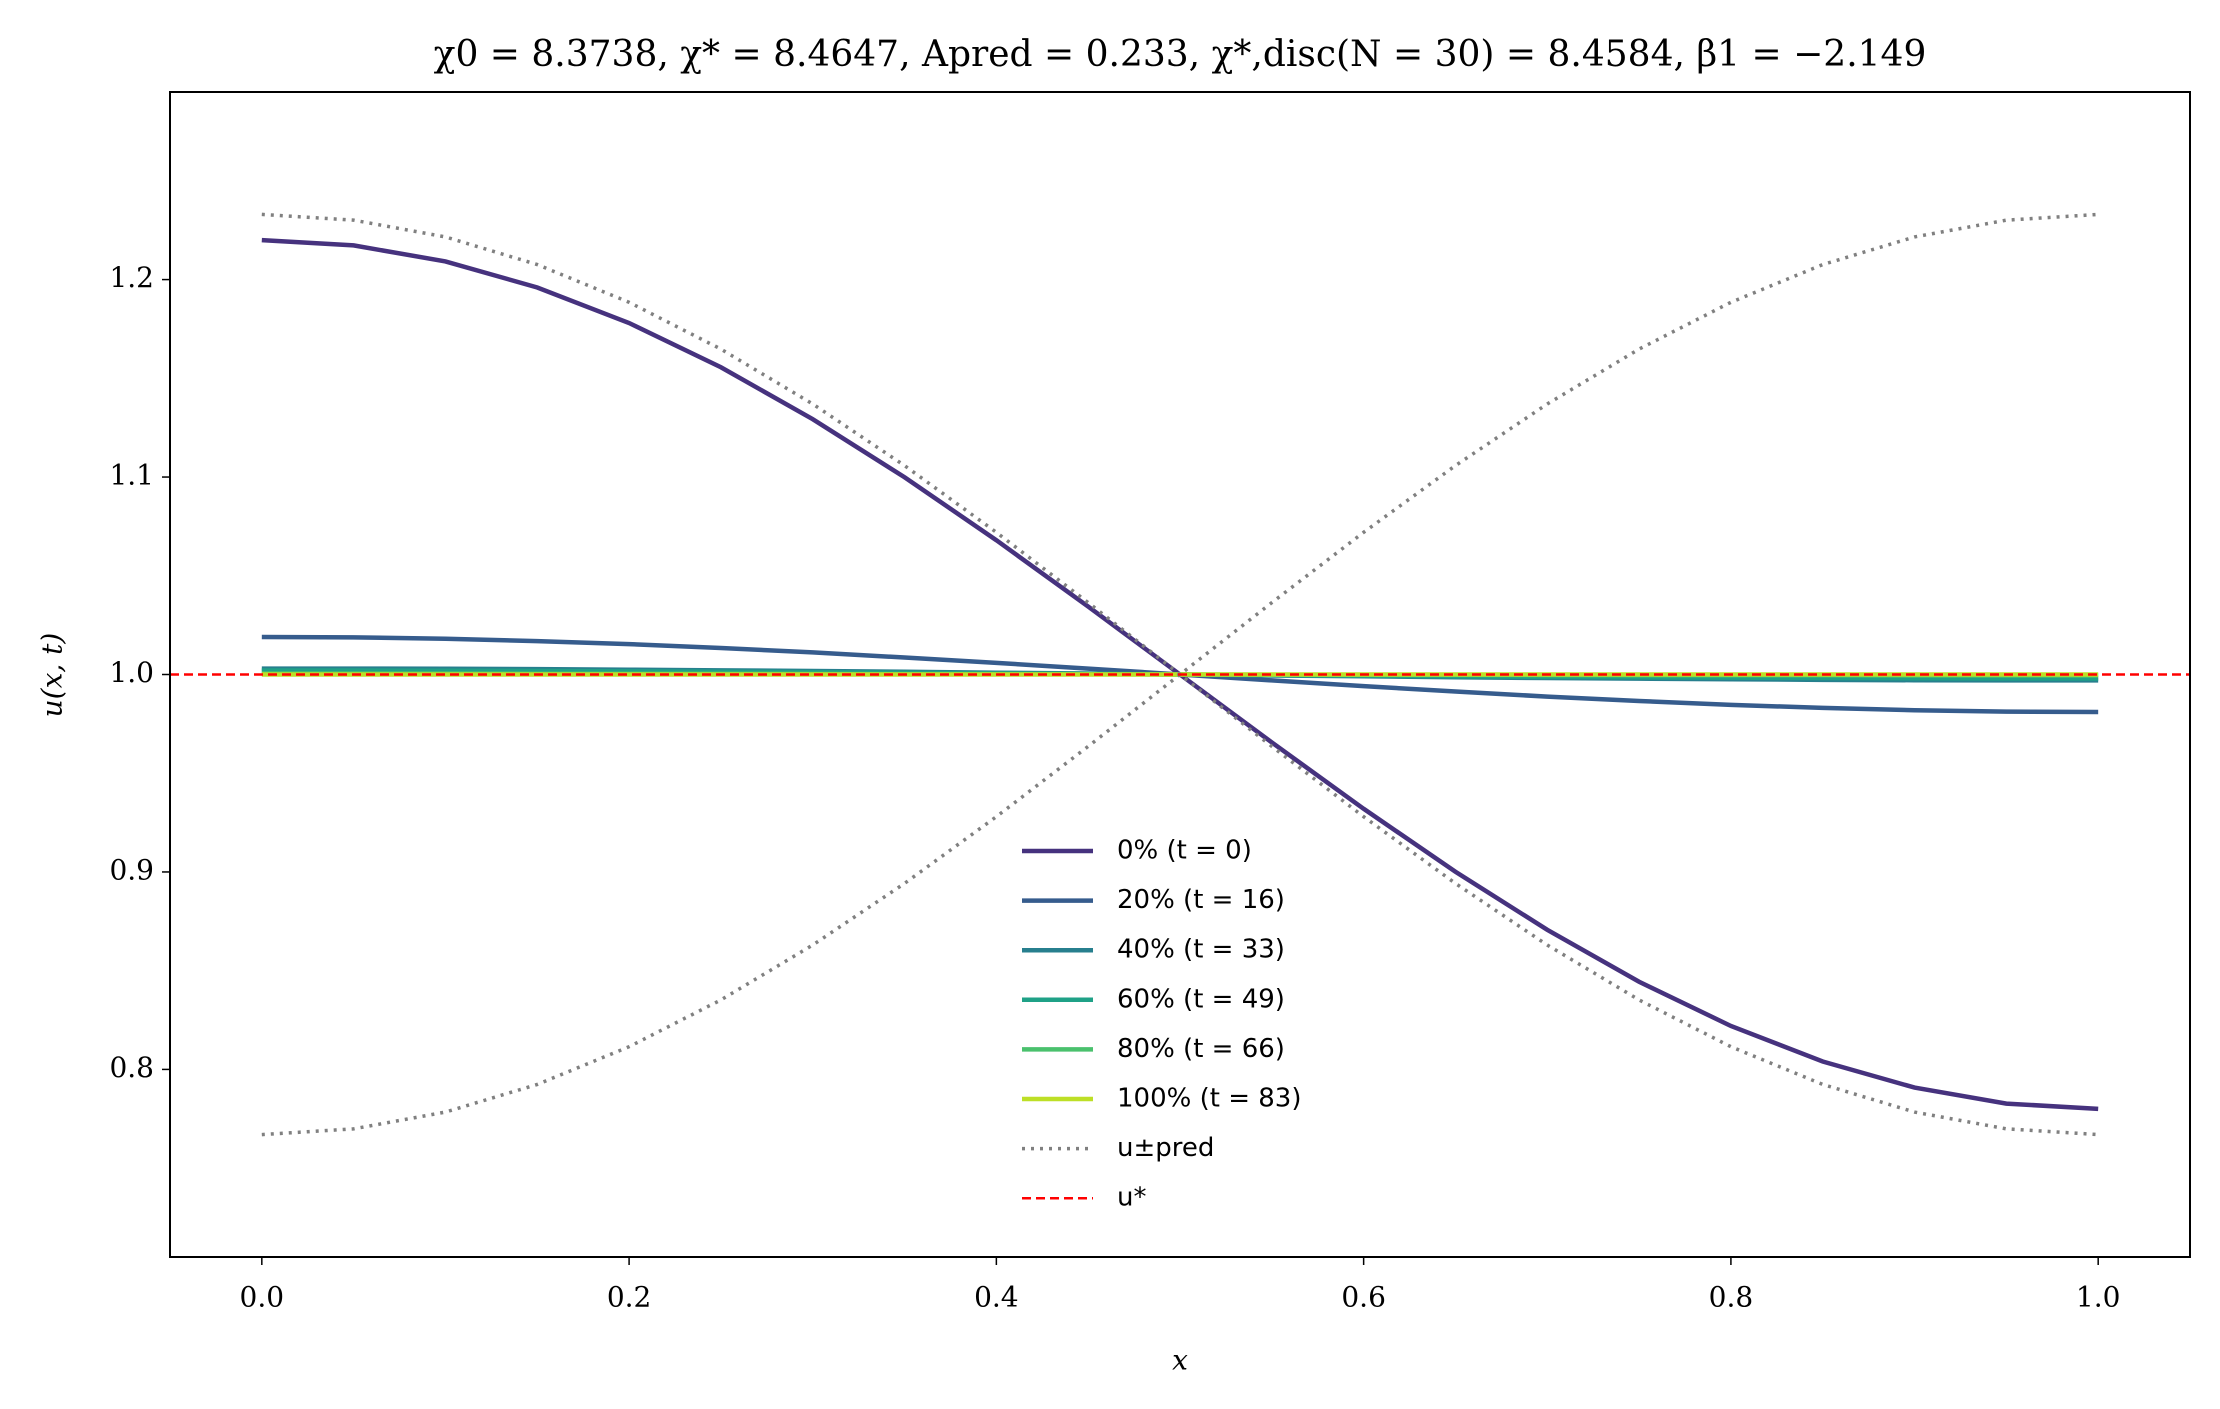  I want to click on y-tick-label: 1.0, so click(131, 672).